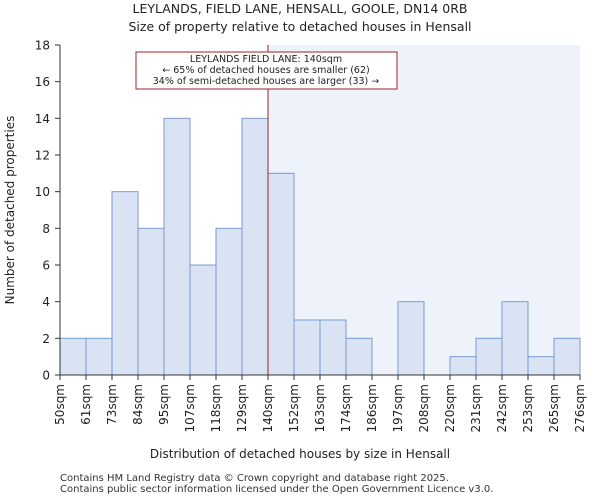 Image resolution: width=600 pixels, height=500 pixels. I want to click on annotation-frame, so click(266, 70).